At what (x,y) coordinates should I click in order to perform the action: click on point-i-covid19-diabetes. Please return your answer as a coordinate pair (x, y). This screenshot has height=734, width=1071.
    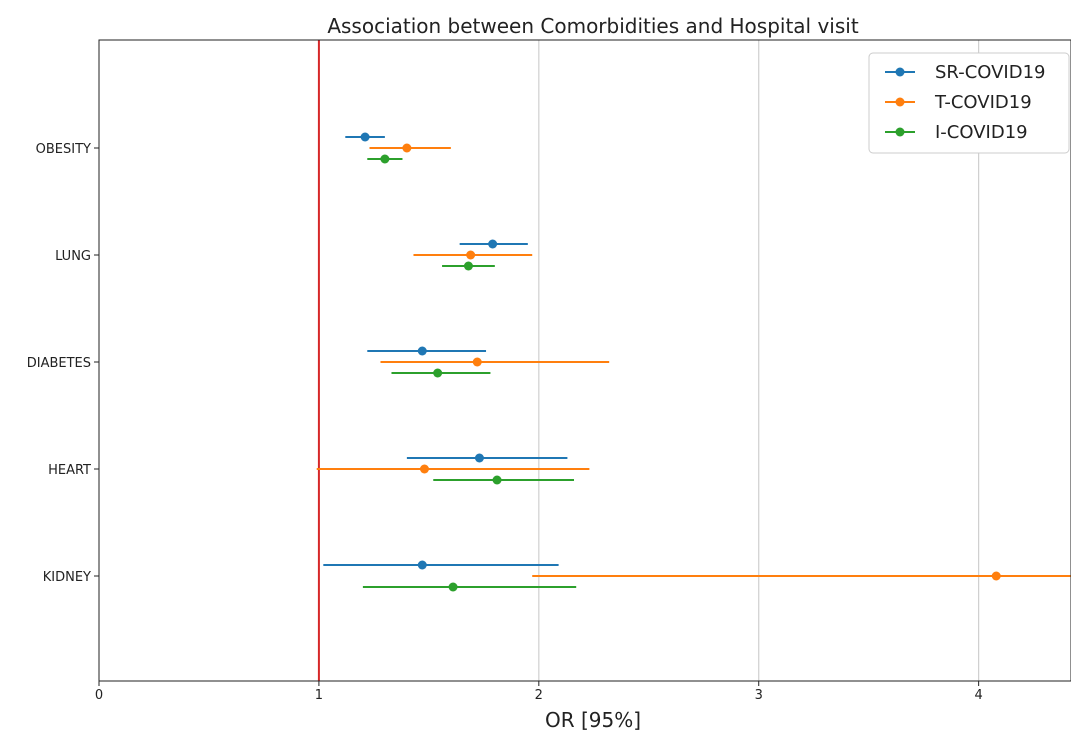
    Looking at the image, I should click on (438, 373).